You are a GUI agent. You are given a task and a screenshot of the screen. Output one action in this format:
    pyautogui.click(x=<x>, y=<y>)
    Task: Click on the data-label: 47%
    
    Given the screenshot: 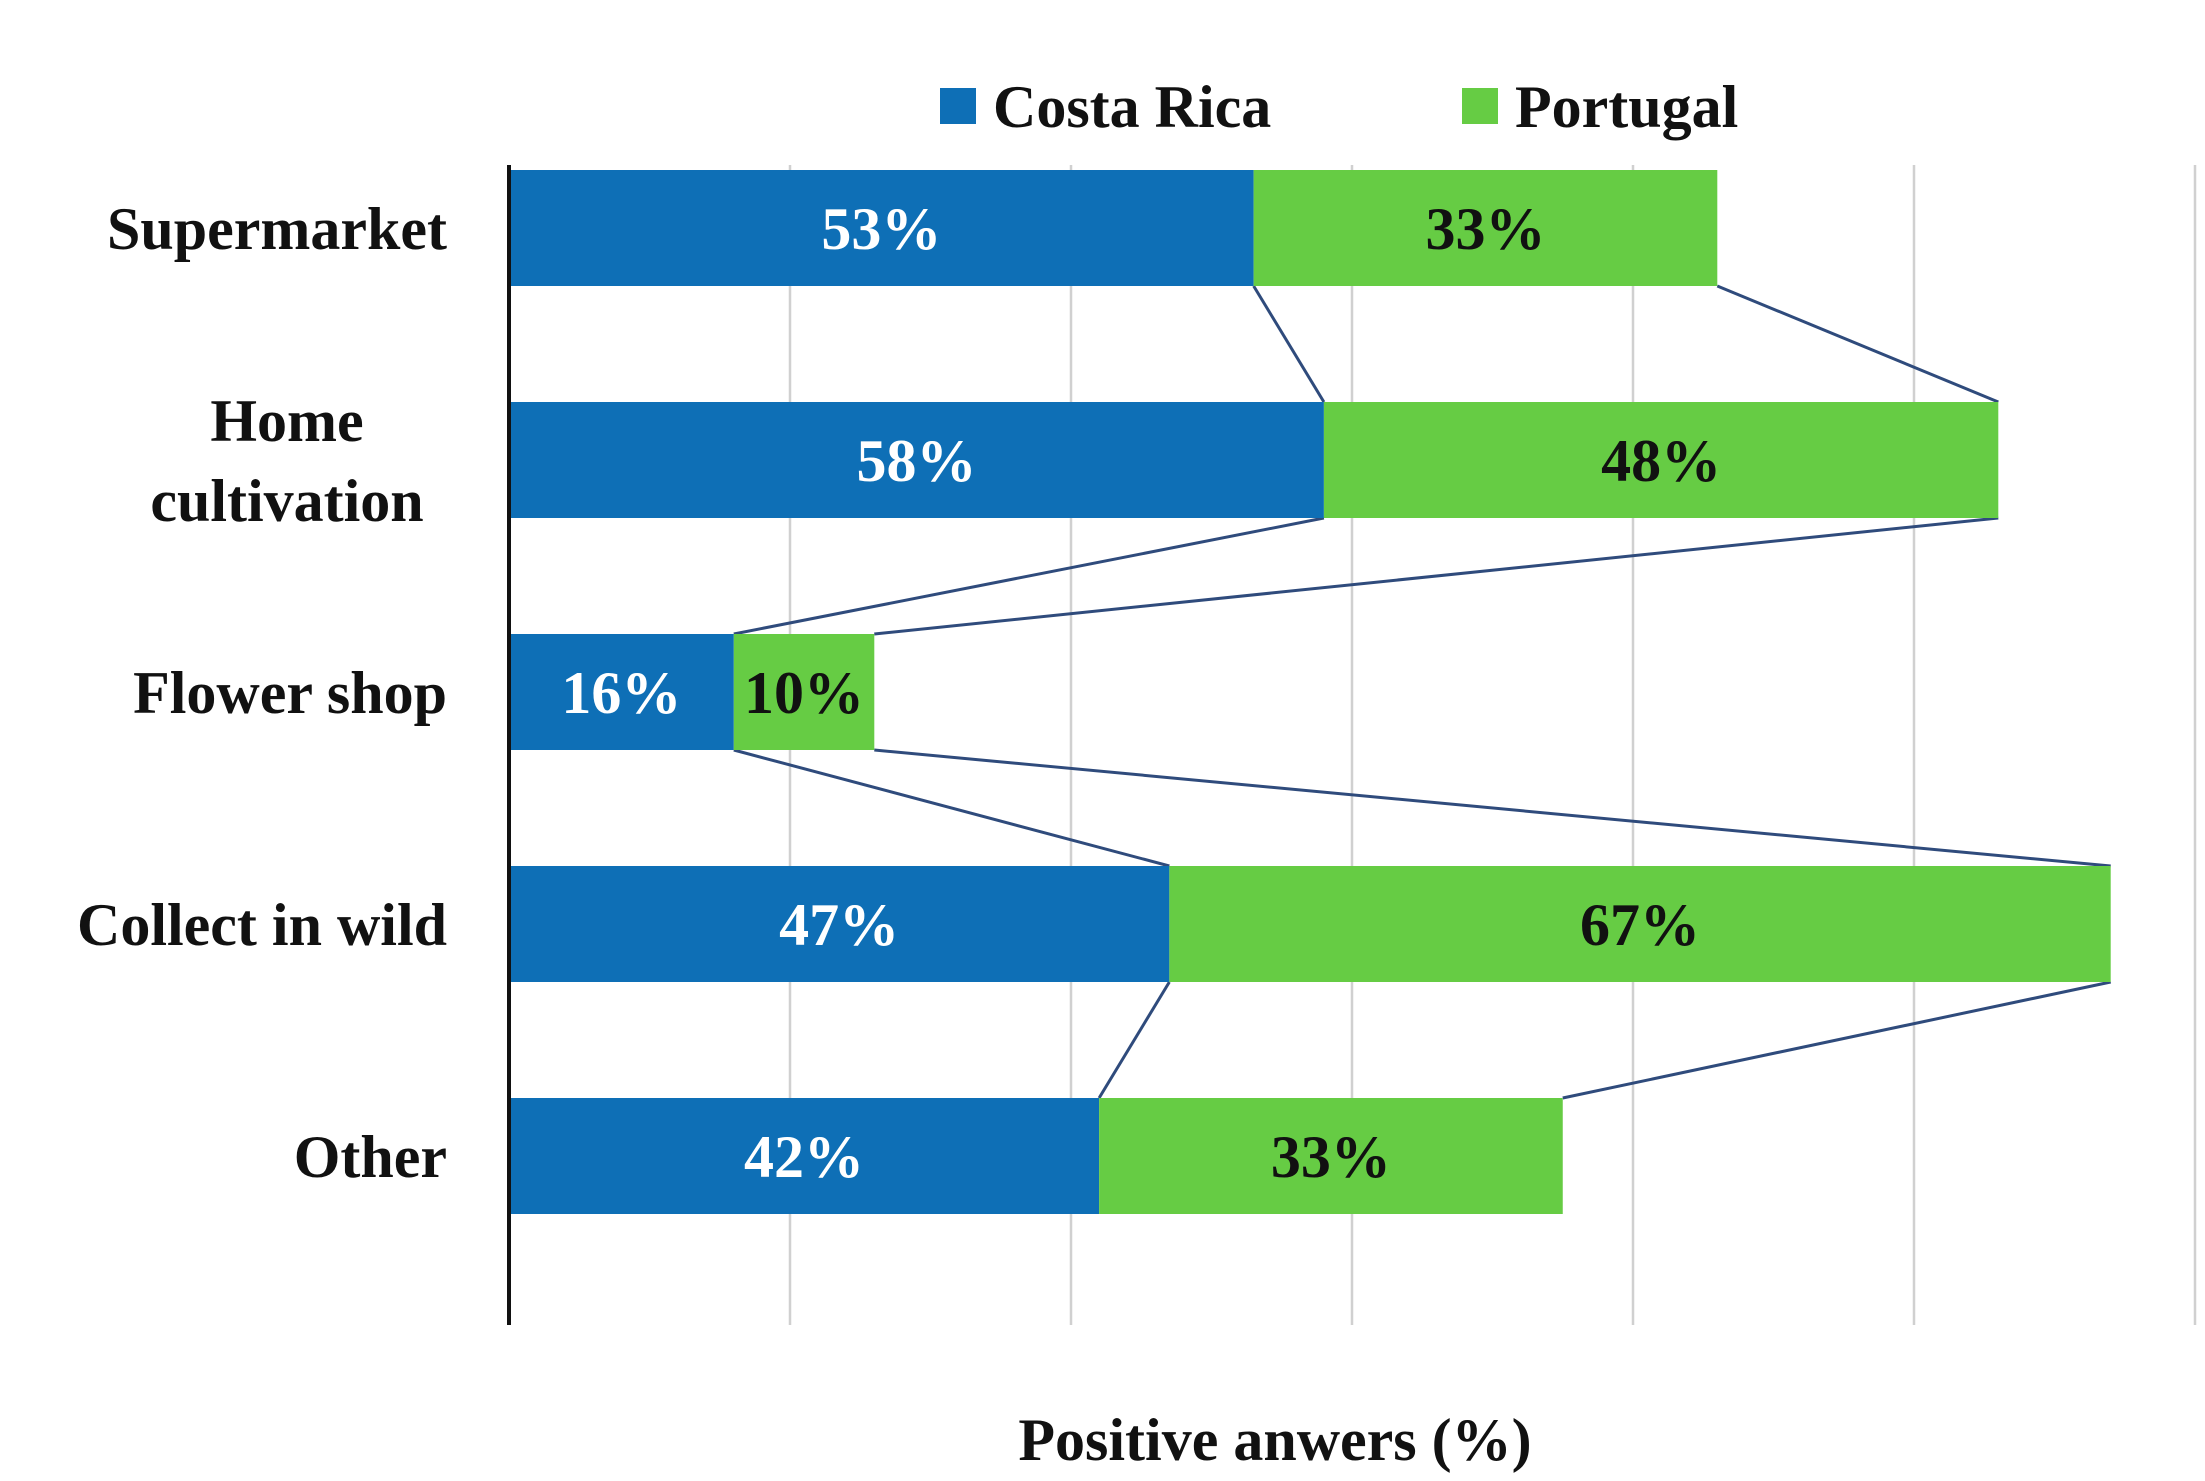 What is the action you would take?
    pyautogui.click(x=839, y=925)
    